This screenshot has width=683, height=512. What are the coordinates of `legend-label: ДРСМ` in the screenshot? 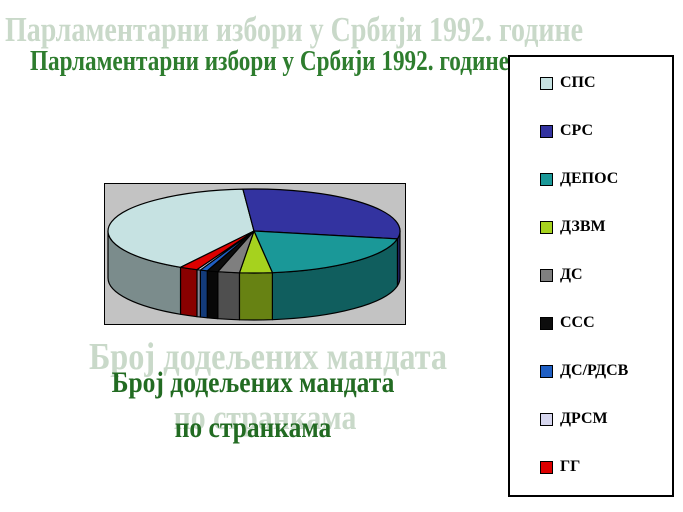 It's located at (584, 418).